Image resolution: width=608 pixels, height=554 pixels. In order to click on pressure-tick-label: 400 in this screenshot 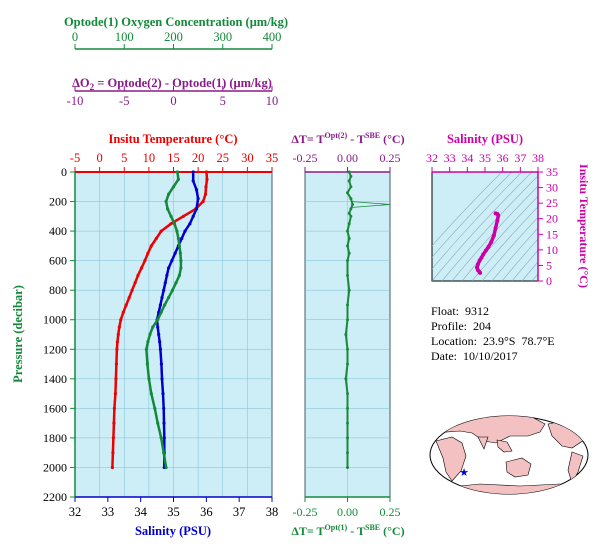, I will do `click(58, 231)`.